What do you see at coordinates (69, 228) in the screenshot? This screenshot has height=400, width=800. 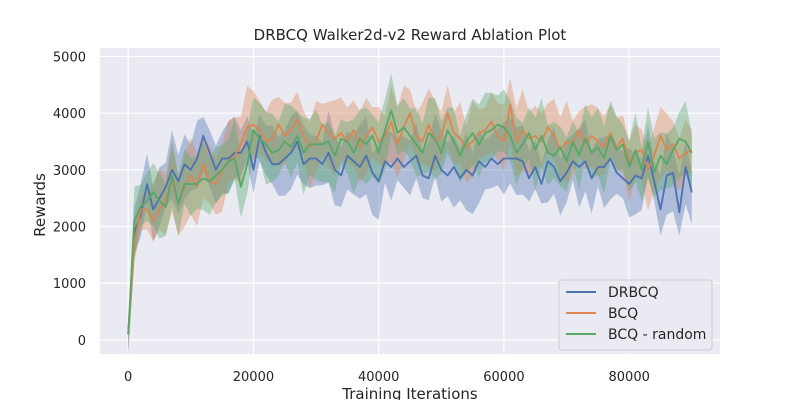 I see `y-tick-label: 2000` at bounding box center [69, 228].